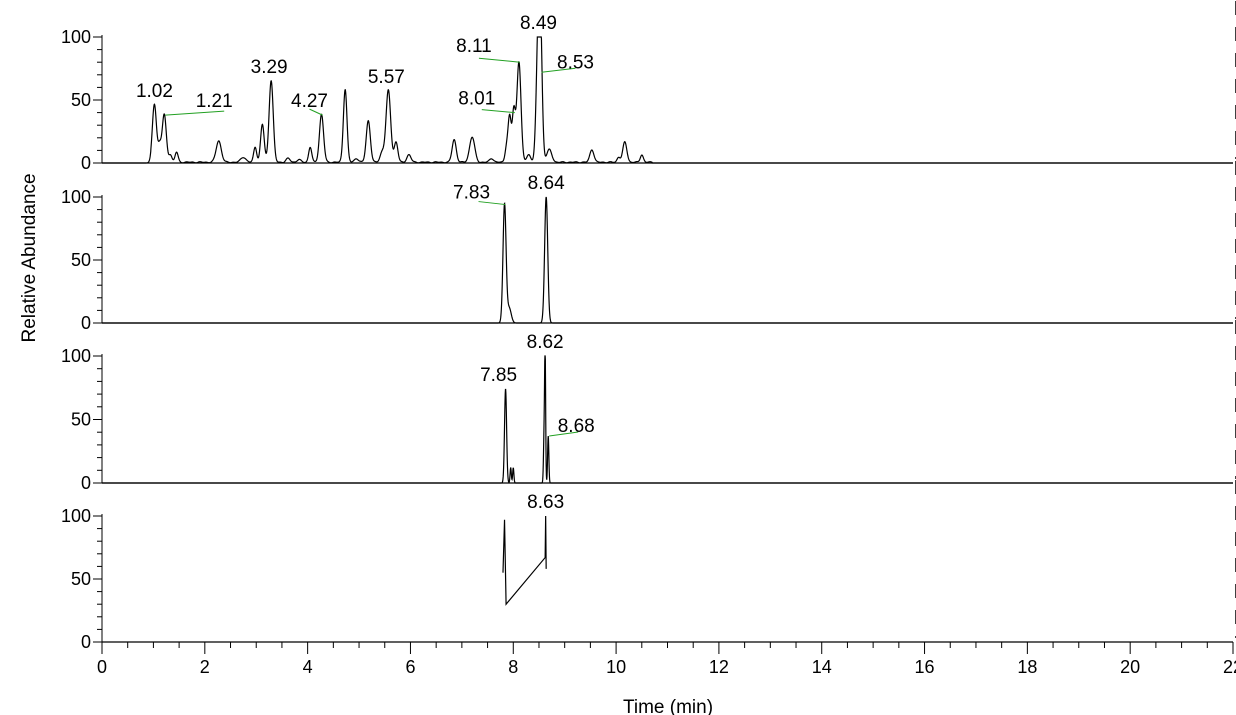  Describe the element at coordinates (410, 667) in the screenshot. I see `x-tick-label: 6` at that location.